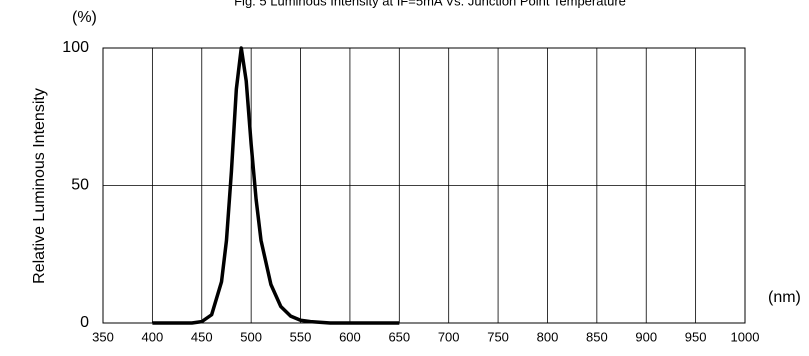 The width and height of the screenshot is (809, 356). I want to click on x-tick-label: 450, so click(202, 336).